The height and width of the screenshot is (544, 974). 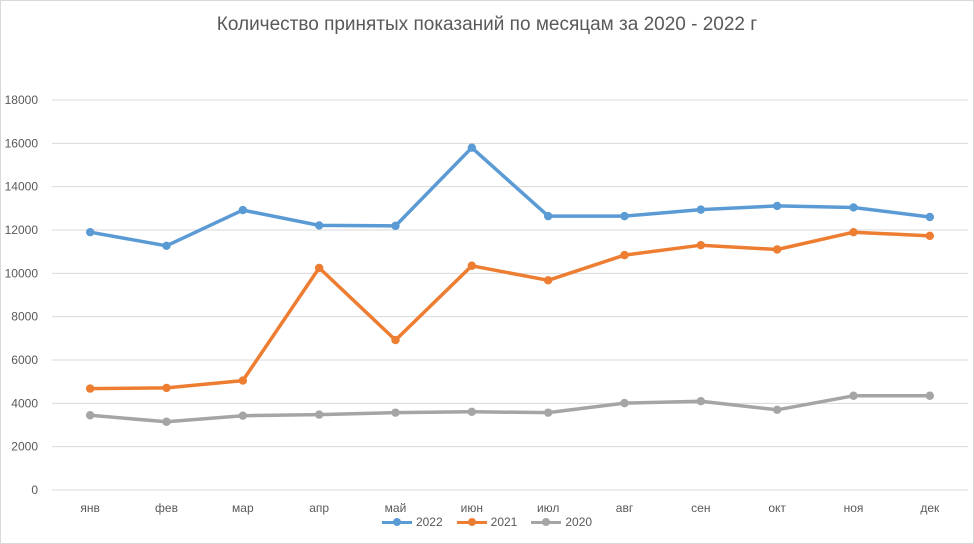 I want to click on y-tick-label: 6000, so click(x=24, y=360).